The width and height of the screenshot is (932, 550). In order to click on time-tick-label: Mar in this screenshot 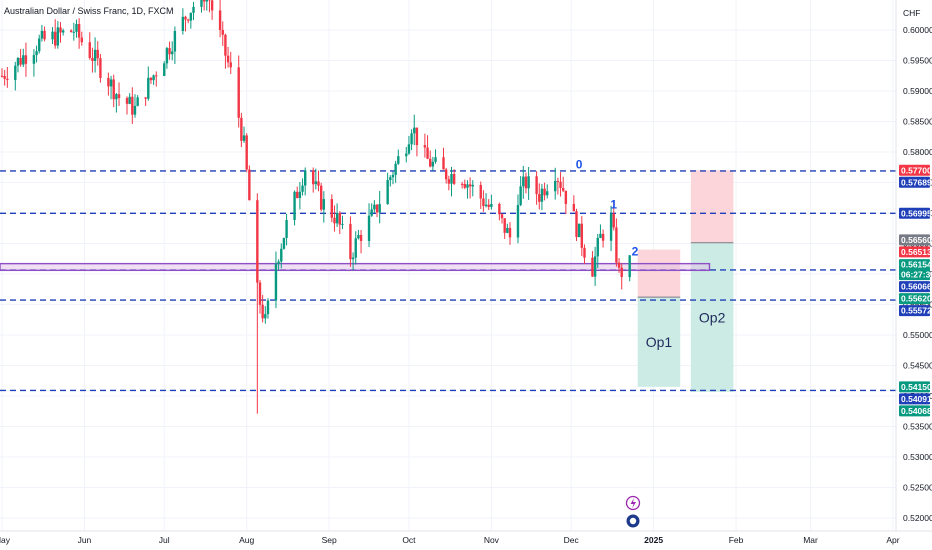, I will do `click(810, 540)`.